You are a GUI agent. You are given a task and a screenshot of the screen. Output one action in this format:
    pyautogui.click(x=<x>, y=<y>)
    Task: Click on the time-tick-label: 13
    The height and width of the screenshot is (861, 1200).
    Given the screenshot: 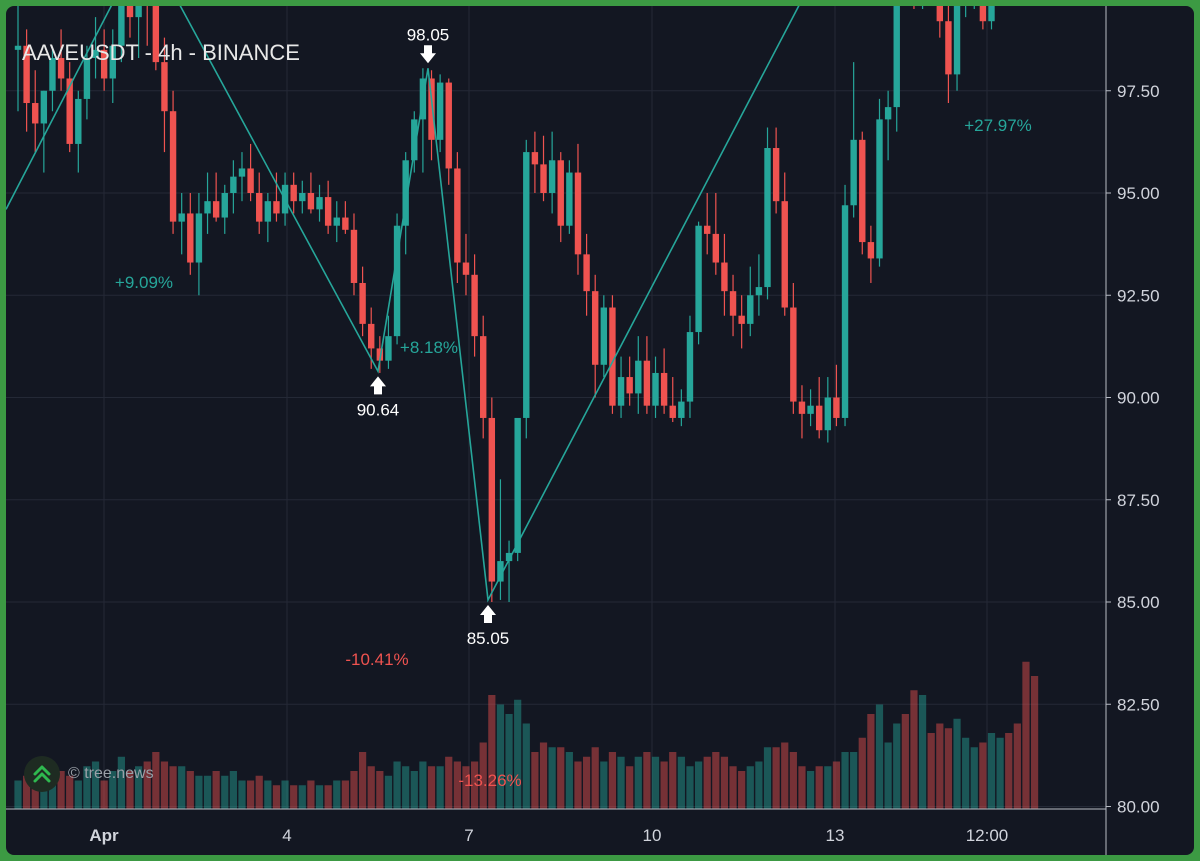 What is the action you would take?
    pyautogui.click(x=835, y=835)
    